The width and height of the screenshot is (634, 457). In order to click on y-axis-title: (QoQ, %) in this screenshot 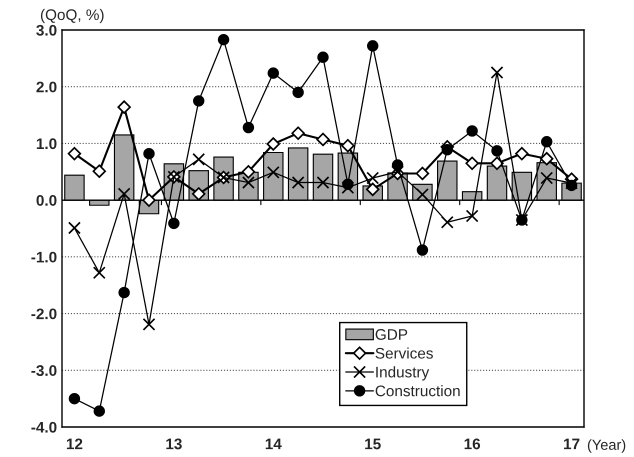, I will do `click(72, 16)`.